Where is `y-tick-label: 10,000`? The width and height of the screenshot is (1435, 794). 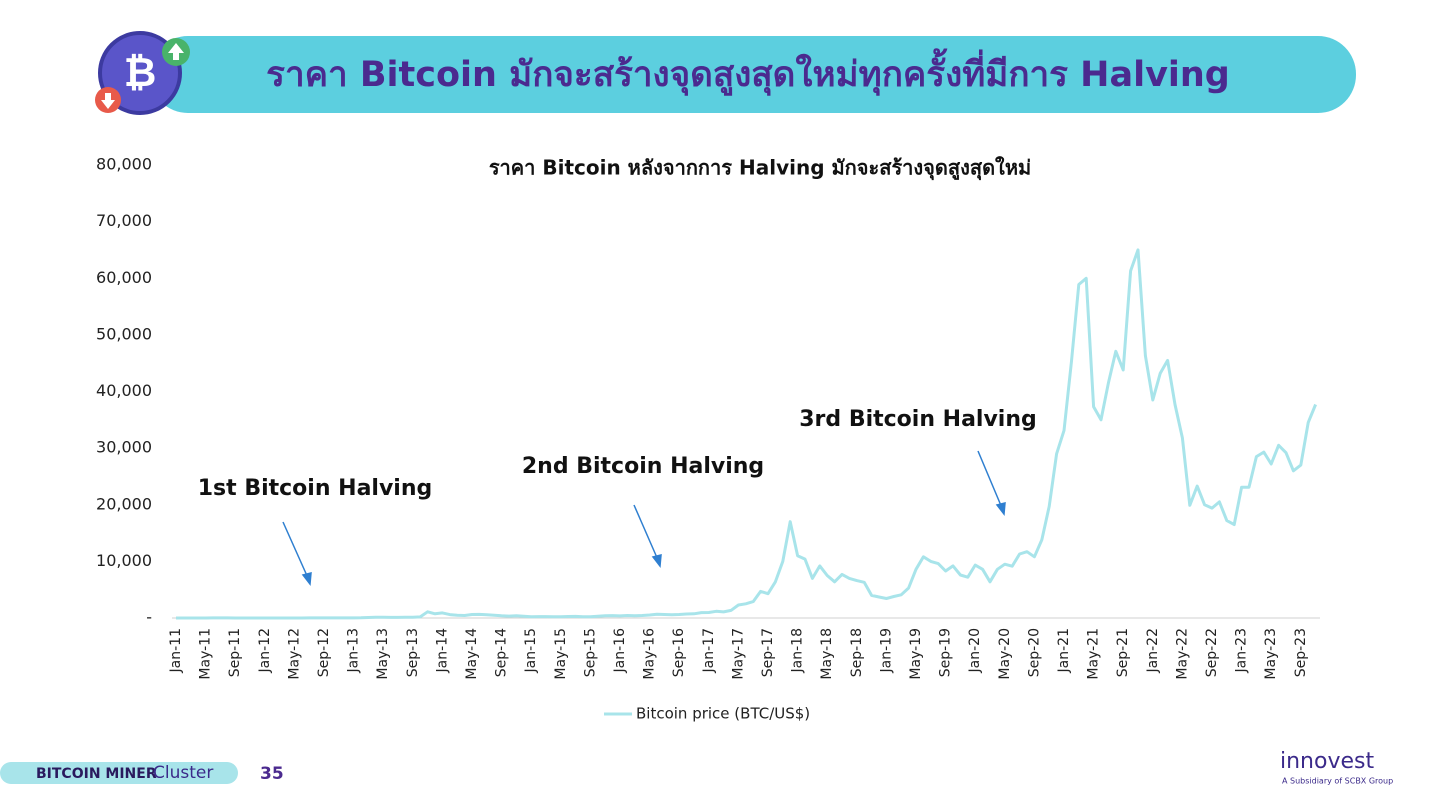
y-tick-label: 10,000 is located at coordinates (124, 560).